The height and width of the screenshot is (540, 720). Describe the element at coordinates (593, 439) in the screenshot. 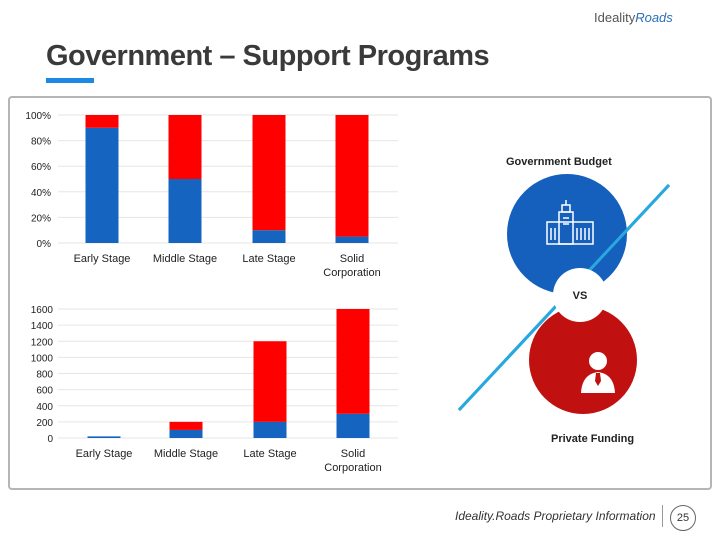

I see `private-funding-label: Private Funding` at that location.